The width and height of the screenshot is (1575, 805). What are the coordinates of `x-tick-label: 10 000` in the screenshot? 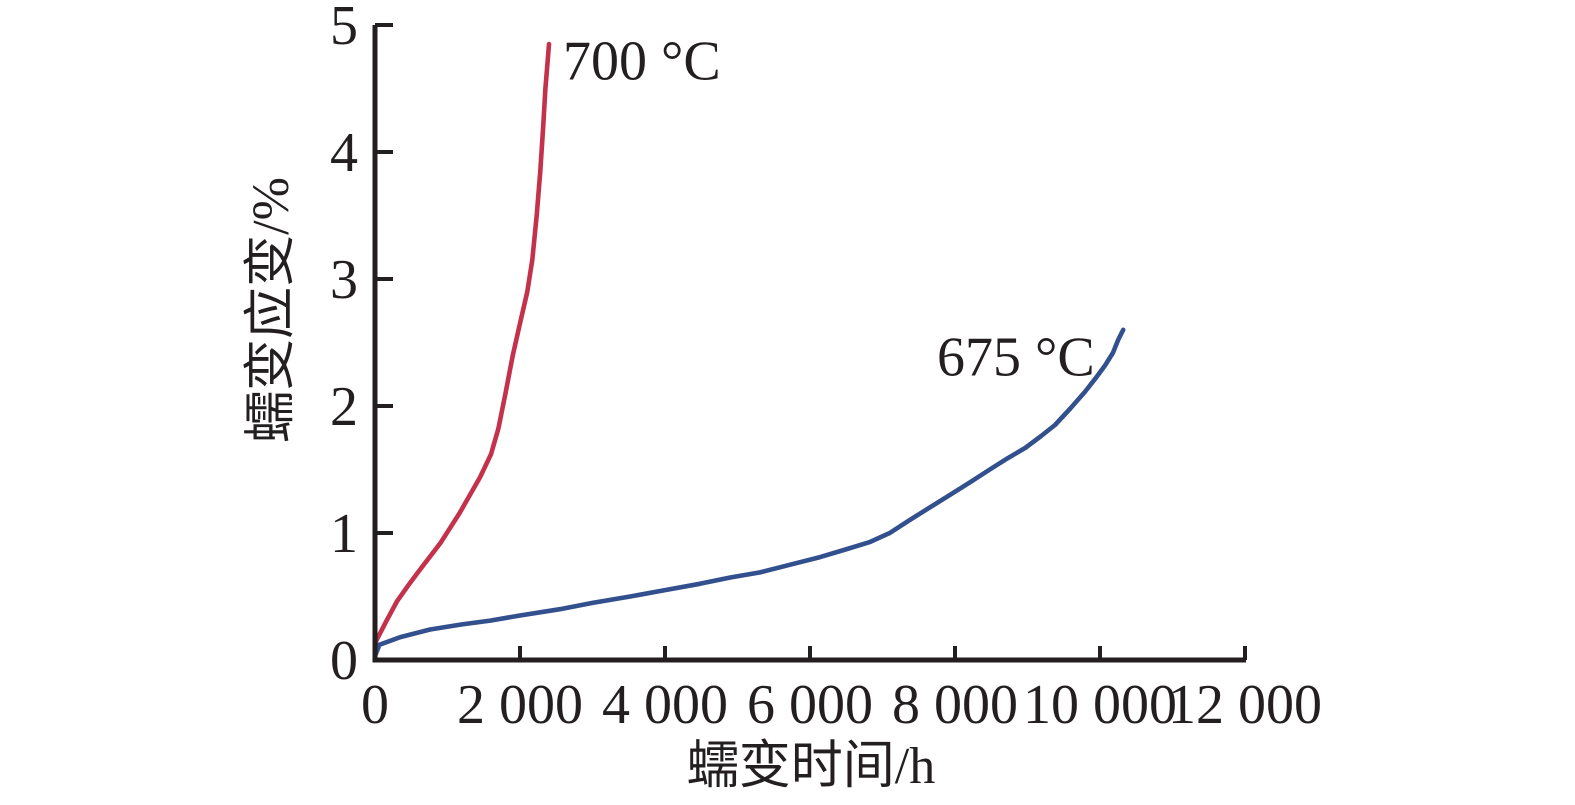 It's located at (1100, 705).